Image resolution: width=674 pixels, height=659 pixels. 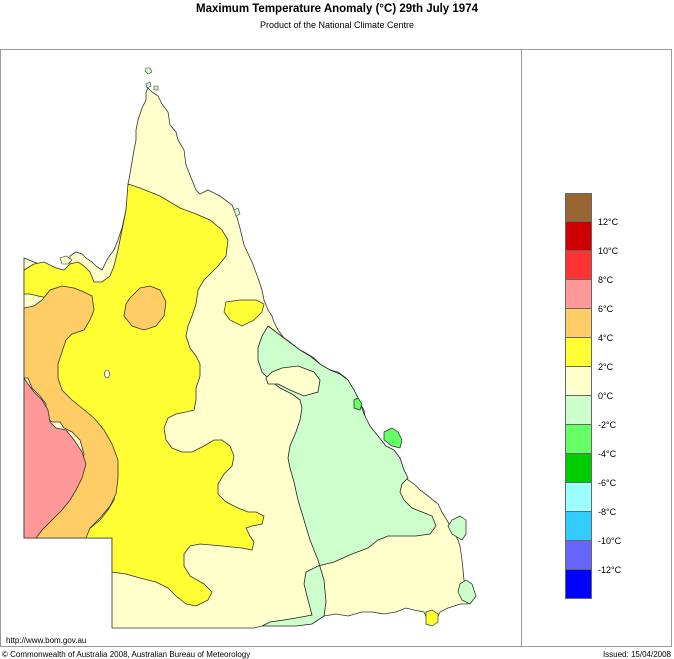 What do you see at coordinates (347, 476) in the screenshot?
I see `region-minus2-to-0-east` at bounding box center [347, 476].